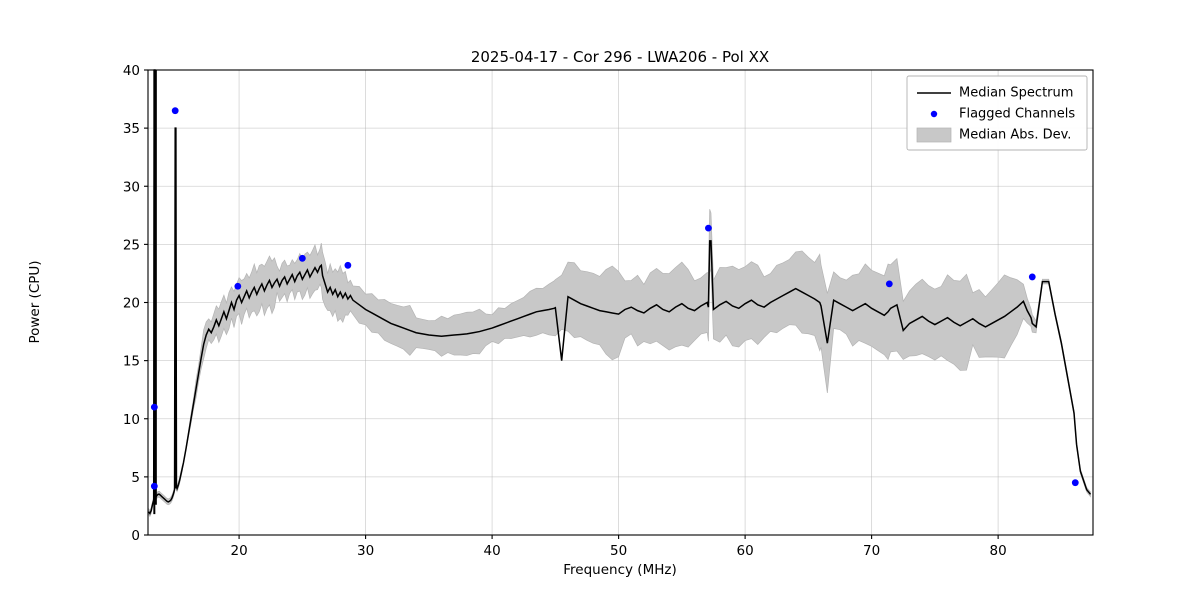 Image resolution: width=1200 pixels, height=600 pixels. I want to click on x-axis-ticks: 20 30 40 50 60 70 80, so click(618, 547).